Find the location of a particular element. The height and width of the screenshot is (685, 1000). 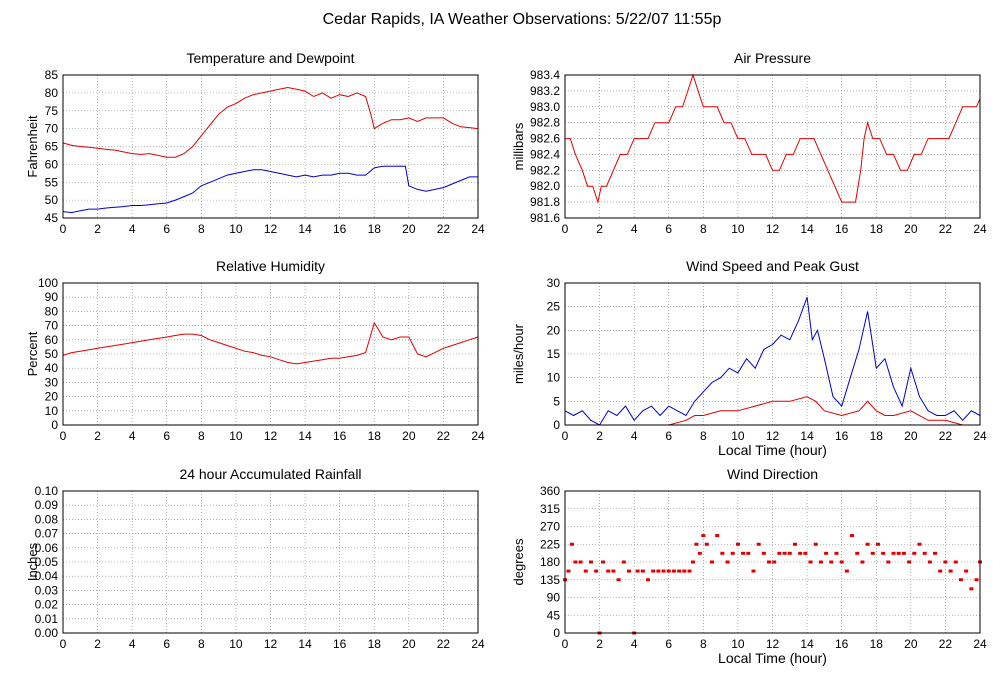

y-tick-label: 360 is located at coordinates (550, 491).